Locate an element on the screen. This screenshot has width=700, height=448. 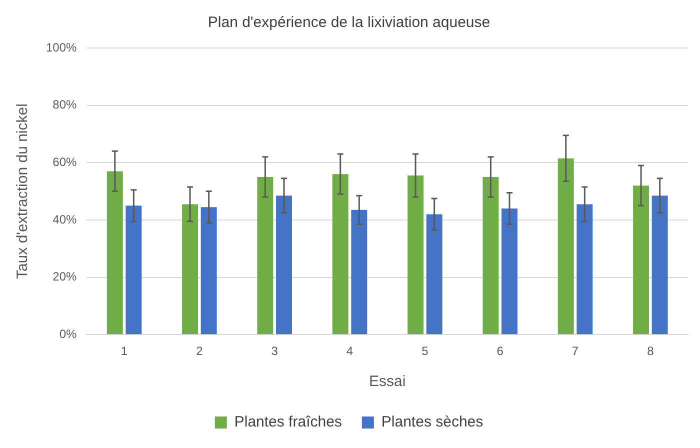
x-tick-label: 5 is located at coordinates (425, 351).